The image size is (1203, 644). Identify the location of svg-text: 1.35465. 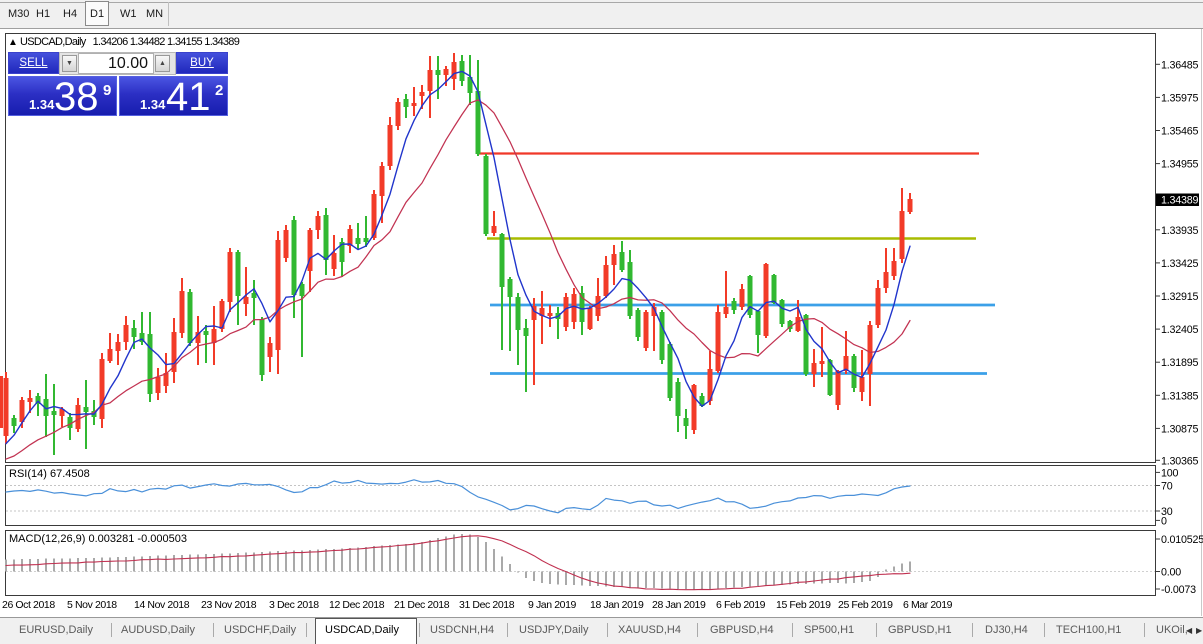
(1179, 132).